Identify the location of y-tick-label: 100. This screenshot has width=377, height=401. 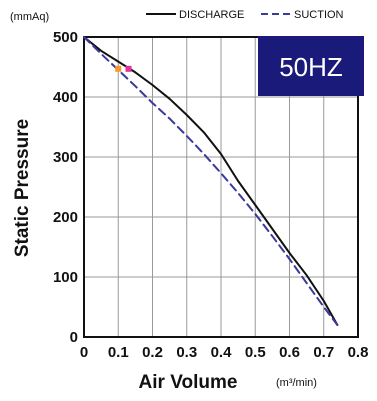
(65, 277).